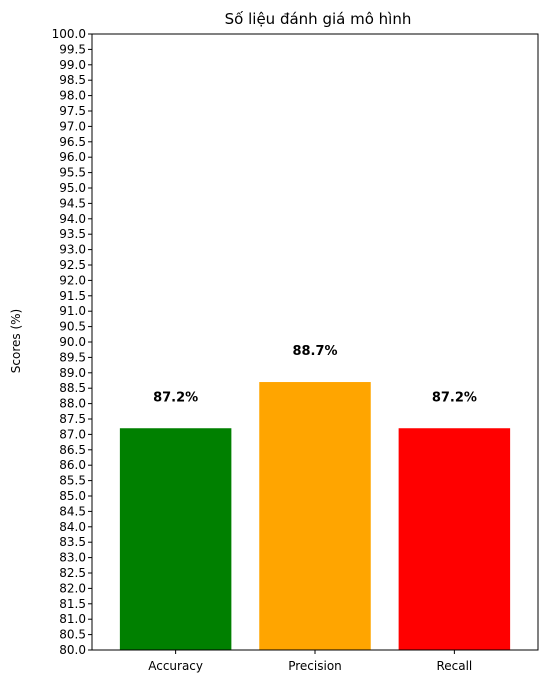 The image size is (553, 683). Describe the element at coordinates (72, 250) in the screenshot. I see `y-tick-label: 93.0` at that location.